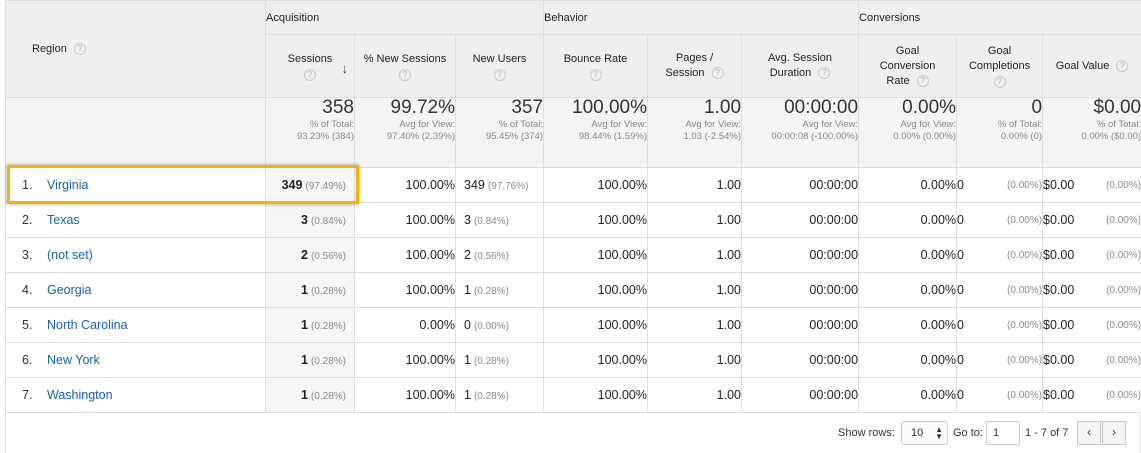  I want to click on pct-new-sessions-column-header: % New Sessions ?, so click(405, 66).